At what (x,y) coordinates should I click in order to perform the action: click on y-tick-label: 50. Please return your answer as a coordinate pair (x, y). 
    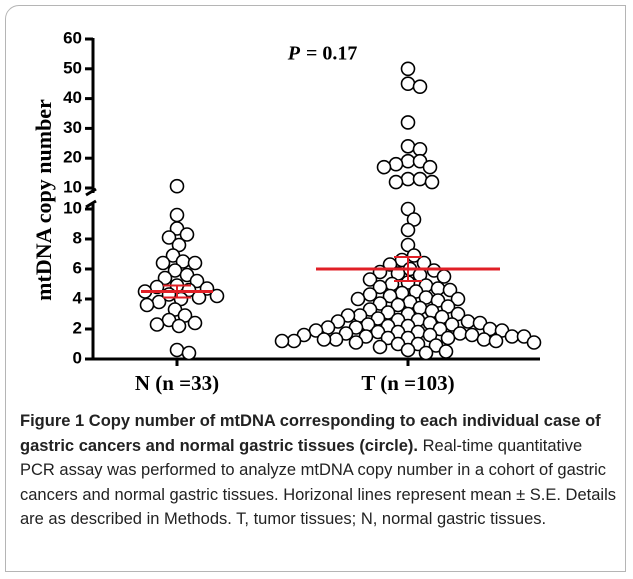
    Looking at the image, I should click on (72, 67).